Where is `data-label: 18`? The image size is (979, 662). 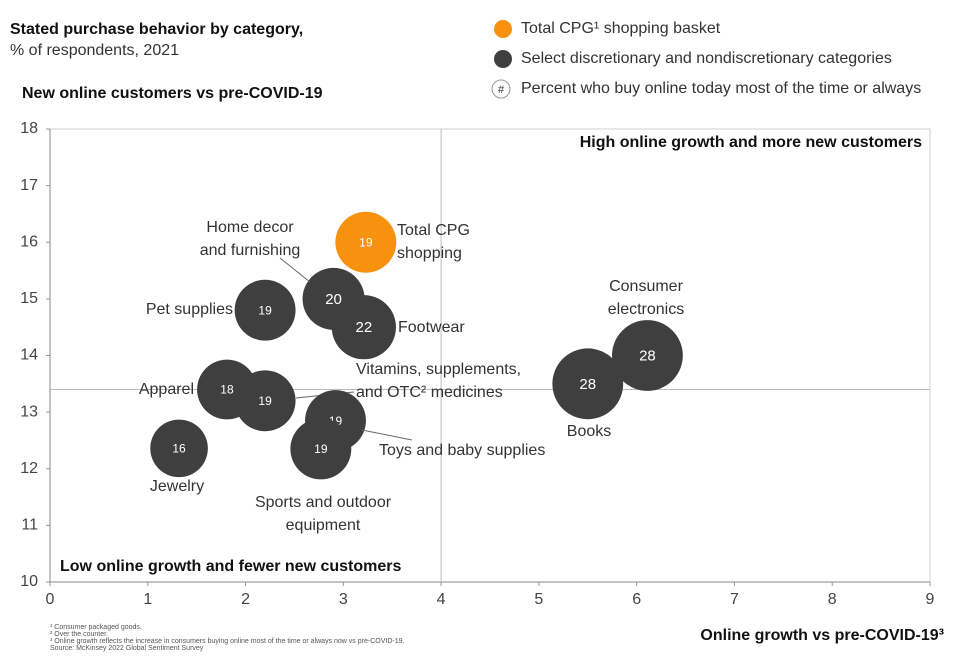 data-label: 18 is located at coordinates (227, 390).